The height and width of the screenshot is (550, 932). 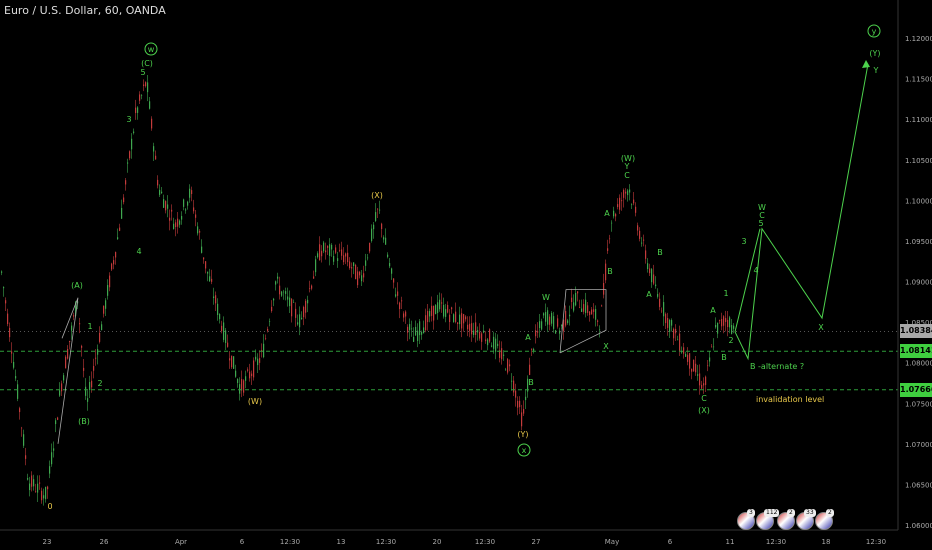 I want to click on price-tick-label: 1.06500, so click(x=918, y=485).